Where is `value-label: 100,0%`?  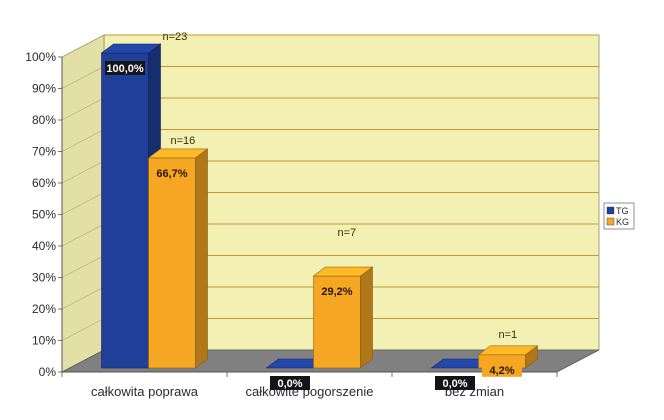
value-label: 100,0% is located at coordinates (125, 69).